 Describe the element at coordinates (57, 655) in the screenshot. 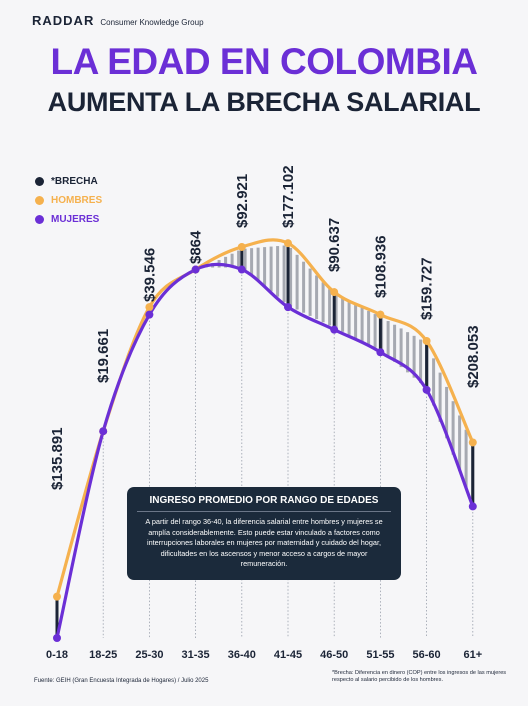

I see `x-tick-label: 0-18` at that location.